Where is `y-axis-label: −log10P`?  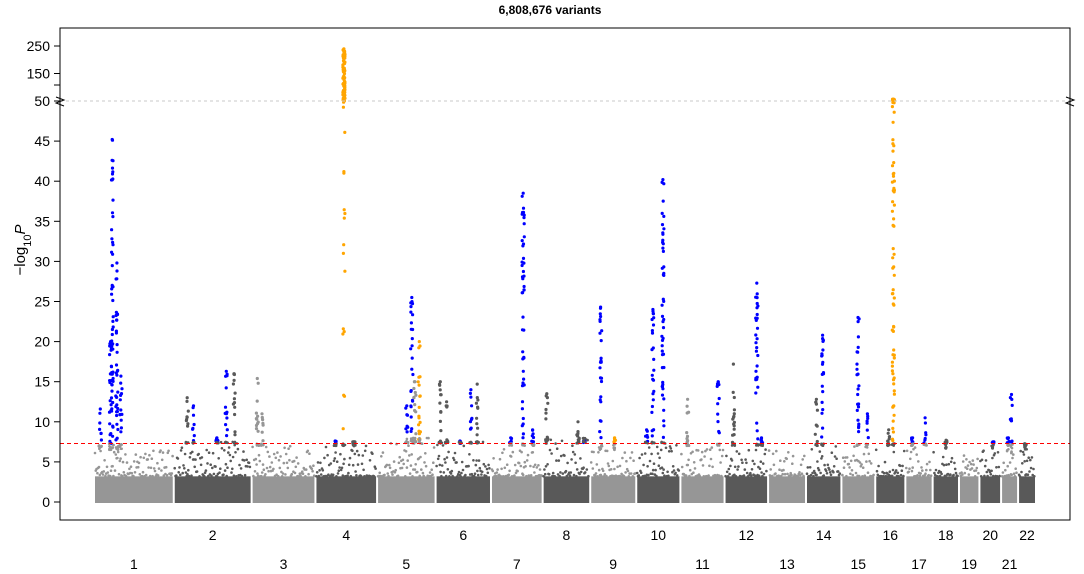 y-axis-label: −log10P is located at coordinates (23, 249).